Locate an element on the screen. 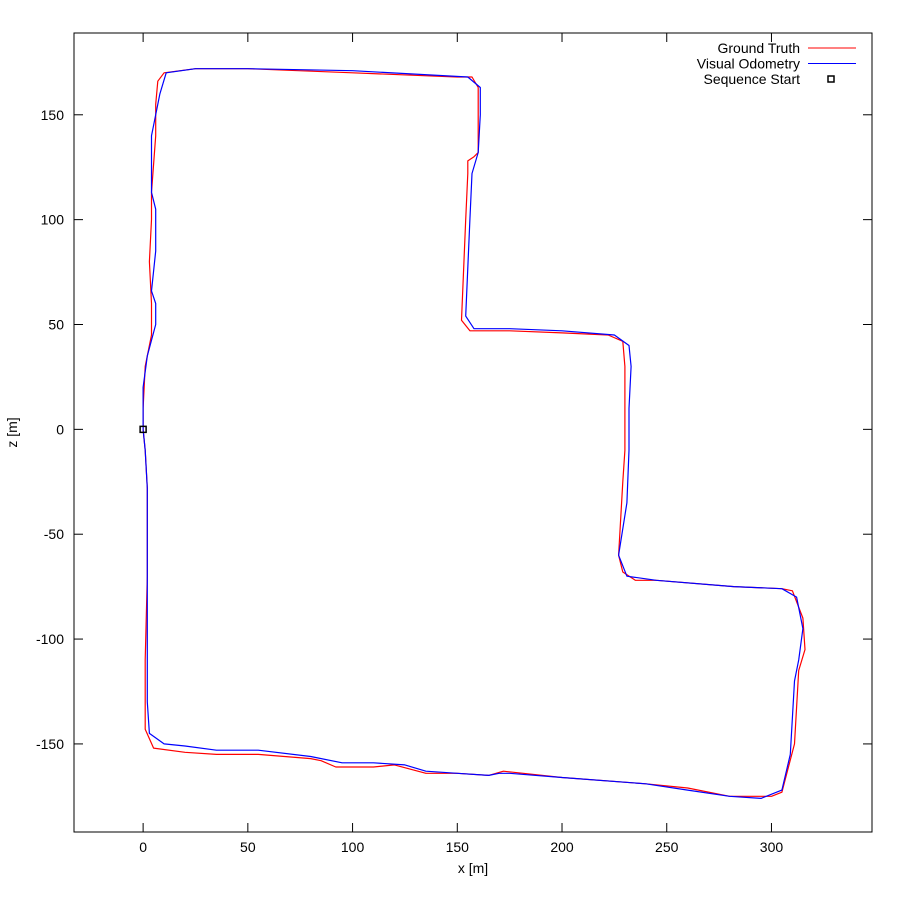  x-axis-label: x [m] is located at coordinates (473, 868).